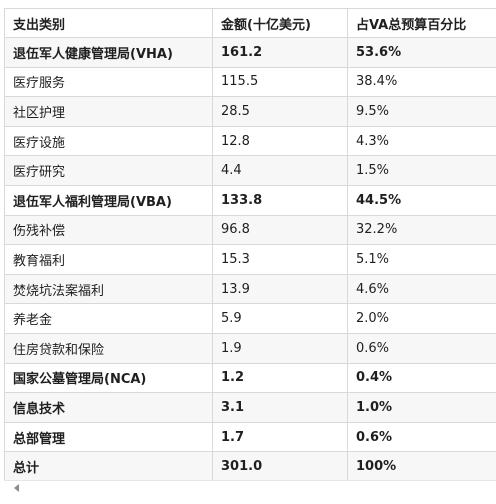  I want to click on cell-amount: 133.8, so click(280, 200).